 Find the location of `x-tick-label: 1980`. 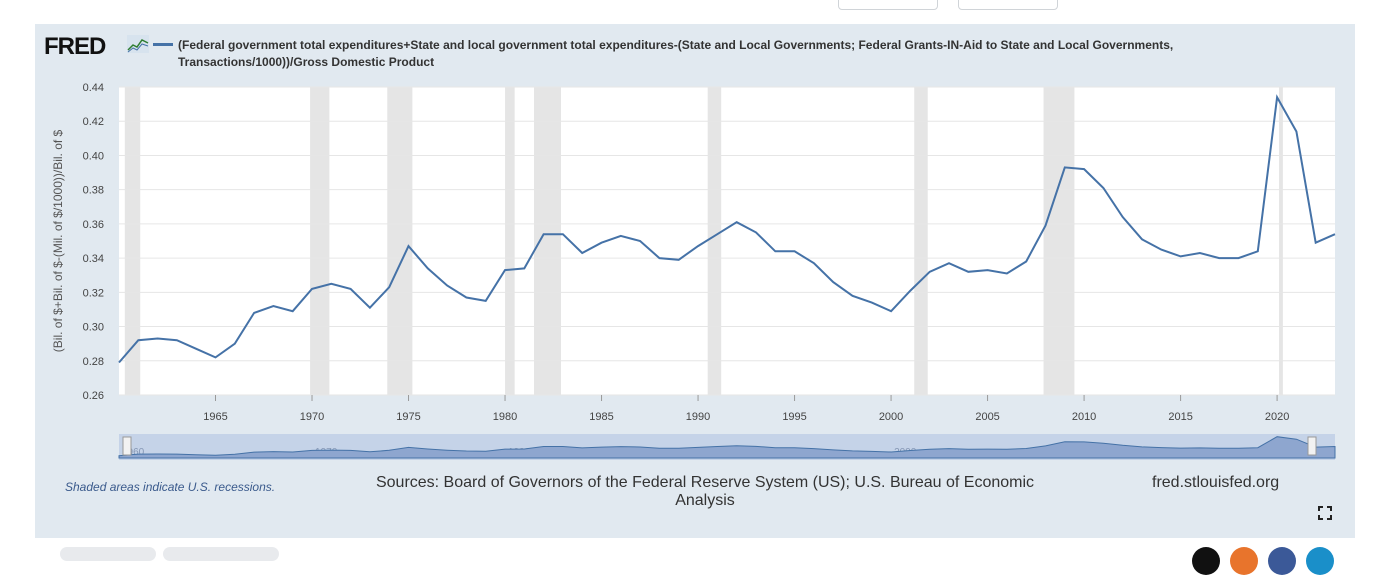

x-tick-label: 1980 is located at coordinates (505, 417).